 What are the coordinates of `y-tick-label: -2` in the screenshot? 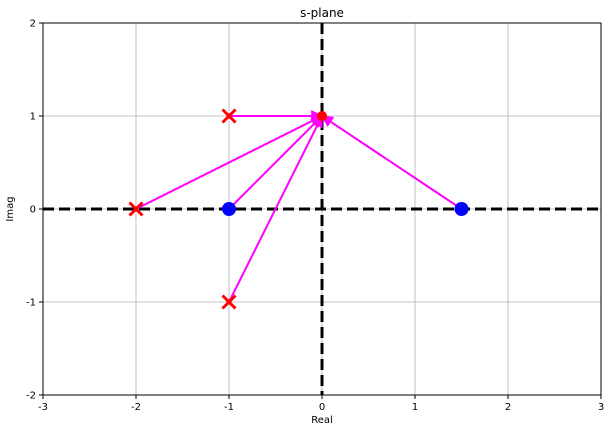 It's located at (31, 396).